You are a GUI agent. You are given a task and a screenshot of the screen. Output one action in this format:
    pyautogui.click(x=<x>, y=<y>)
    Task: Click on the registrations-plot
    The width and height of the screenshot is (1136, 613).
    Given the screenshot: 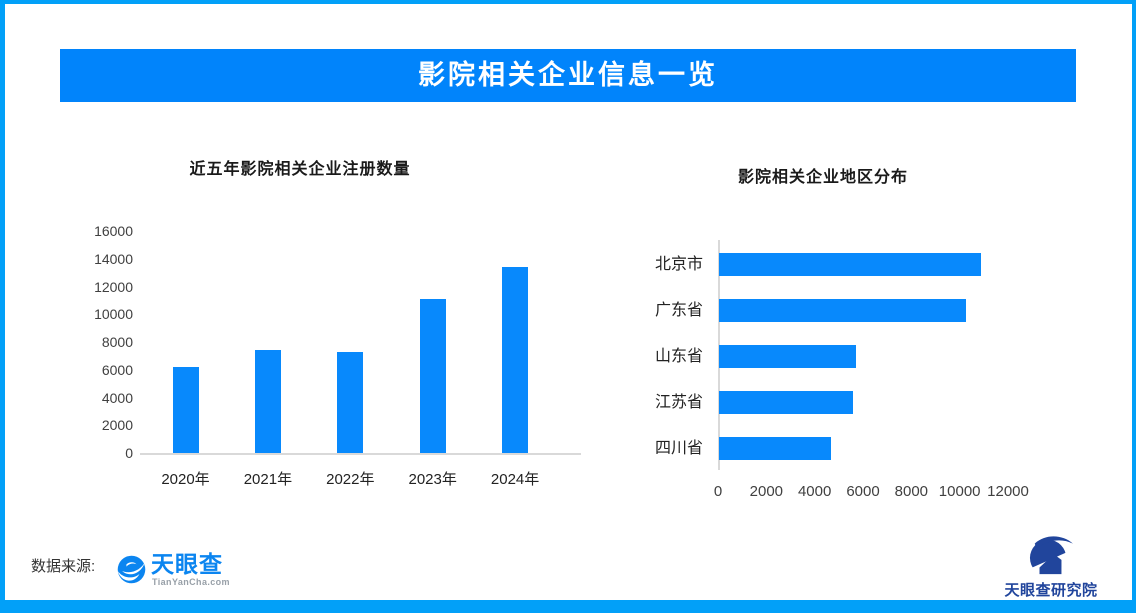 What is the action you would take?
    pyautogui.click(x=360, y=342)
    